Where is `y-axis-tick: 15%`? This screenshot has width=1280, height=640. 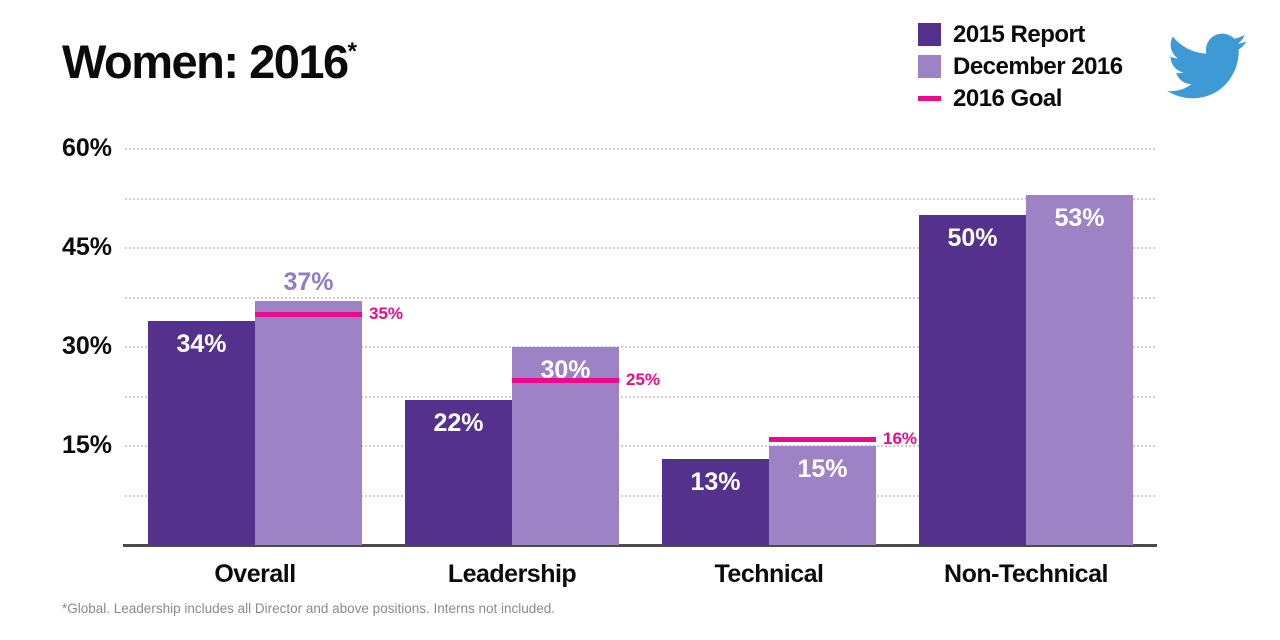 y-axis-tick: 15% is located at coordinates (86, 445).